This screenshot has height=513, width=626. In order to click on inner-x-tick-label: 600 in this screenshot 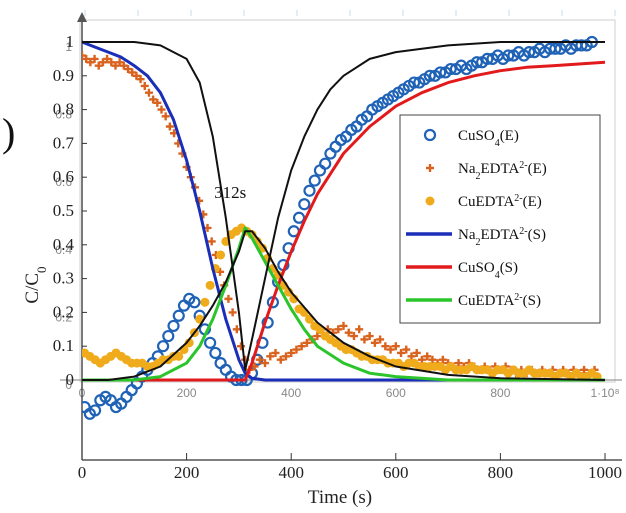, I will do `click(396, 393)`.